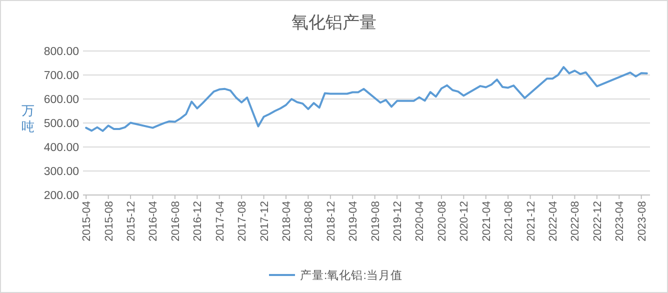 This screenshot has width=668, height=293. I want to click on x-tick-label: 2018-12, so click(331, 221).